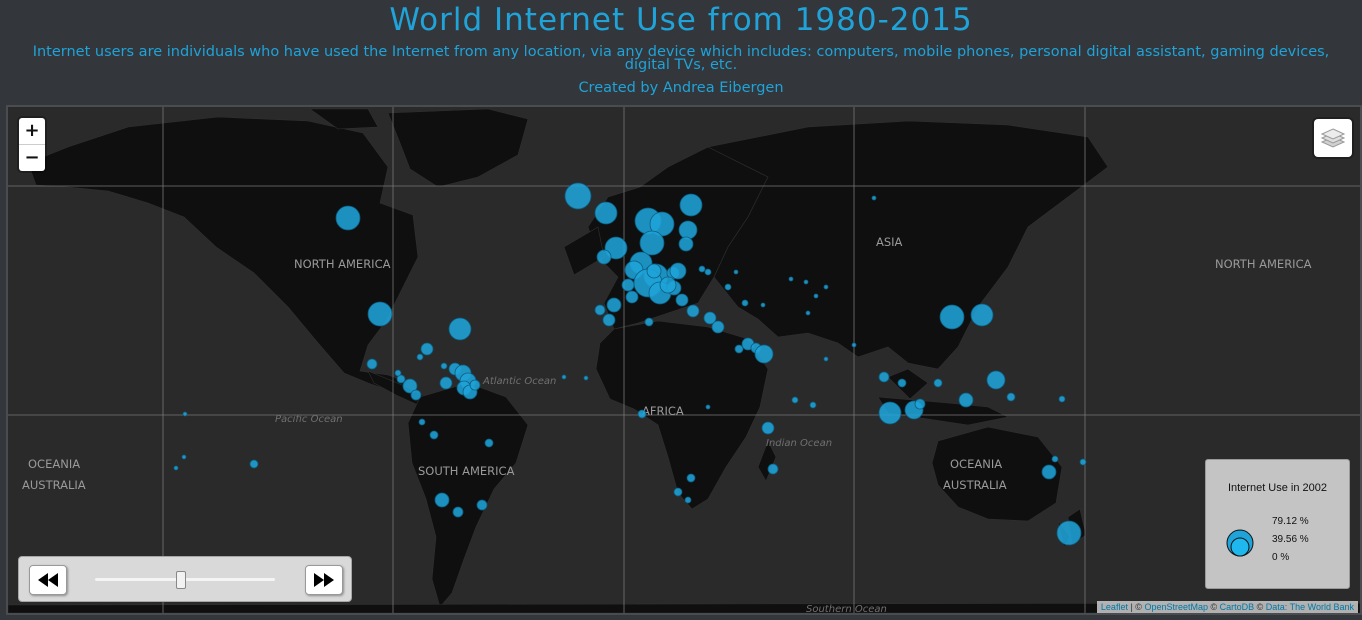  Describe the element at coordinates (32, 130) in the screenshot. I see `zoom-in-button: +` at that location.